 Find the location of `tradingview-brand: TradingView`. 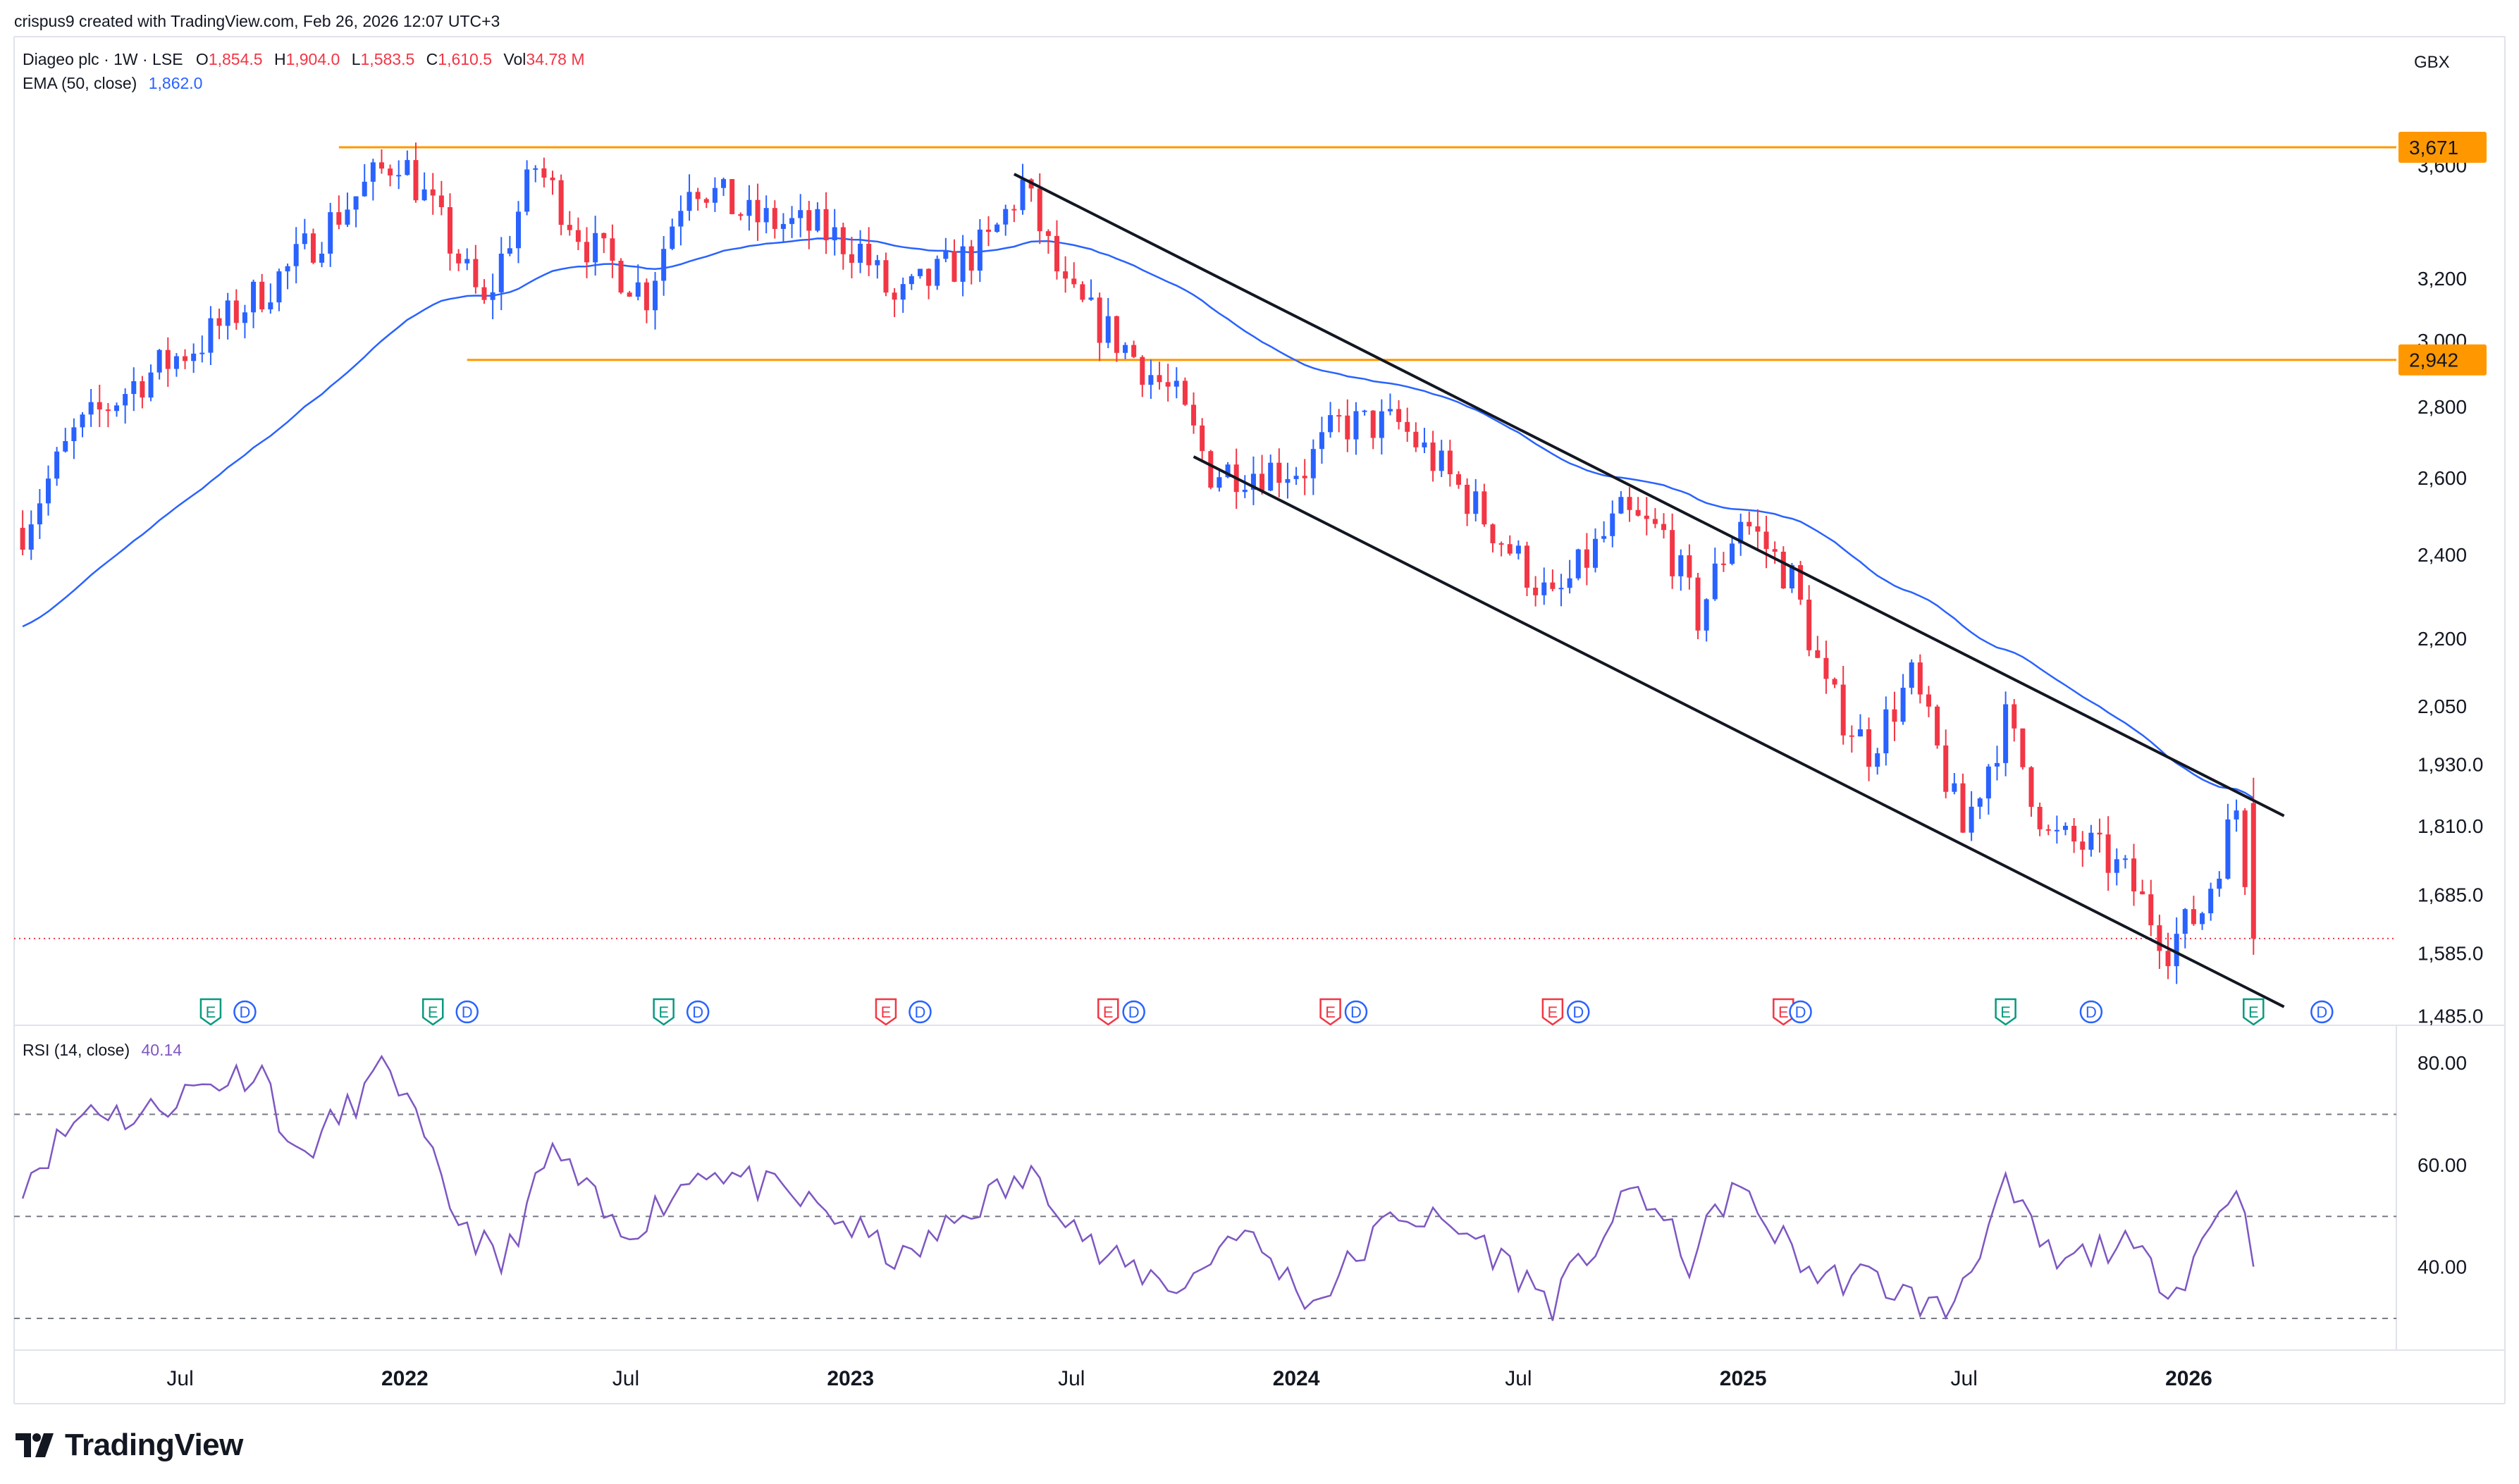

tradingview-brand: TradingView is located at coordinates (154, 1445).